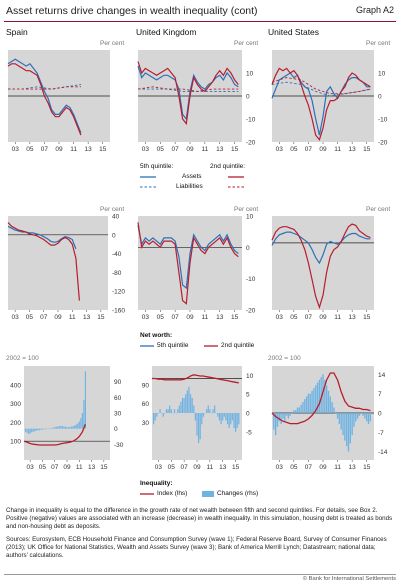 The height and width of the screenshot is (584, 400). Describe the element at coordinates (246, 209) in the screenshot. I see `unit-label-uk-r2: Per cent` at that location.